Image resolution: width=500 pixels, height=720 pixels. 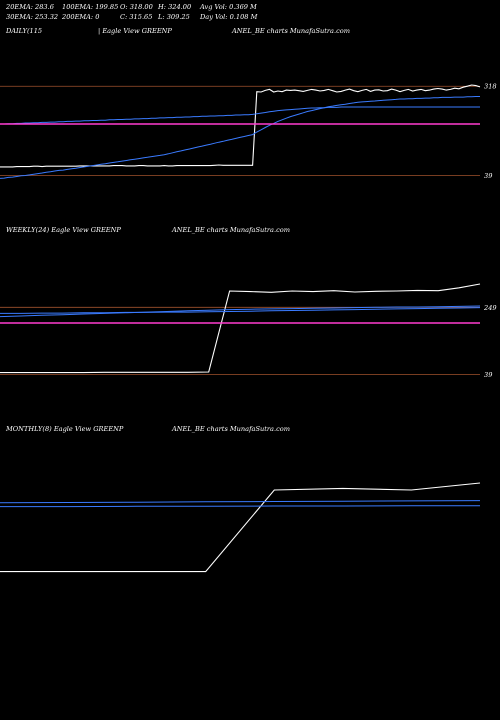 I want to click on weekly-series-price, so click(x=240, y=328).